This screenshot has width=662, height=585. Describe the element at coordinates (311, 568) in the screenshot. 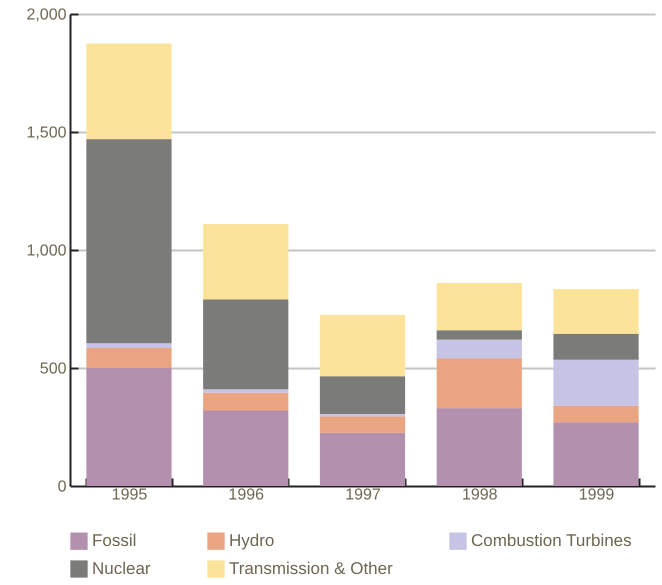

I see `legend-label: Transmission & Other` at that location.